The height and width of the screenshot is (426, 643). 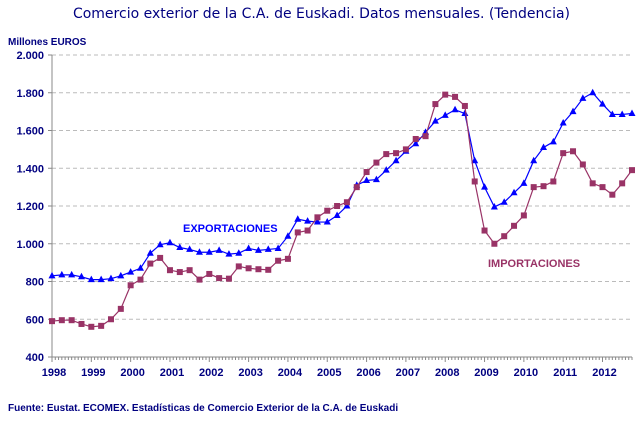 What do you see at coordinates (565, 373) in the screenshot?
I see `x-tick-label: 2011` at bounding box center [565, 373].